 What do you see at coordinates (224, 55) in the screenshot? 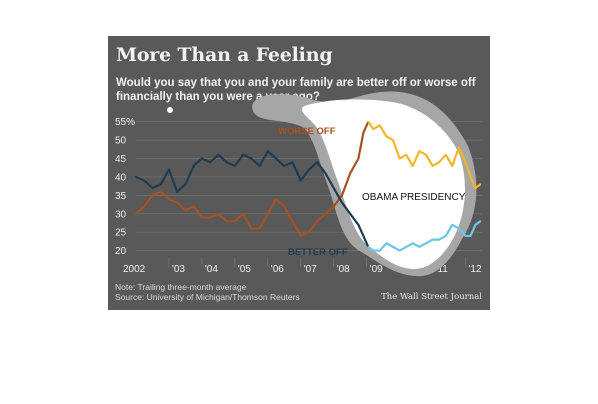
I see `chart-title: More Than a Feeling` at bounding box center [224, 55].